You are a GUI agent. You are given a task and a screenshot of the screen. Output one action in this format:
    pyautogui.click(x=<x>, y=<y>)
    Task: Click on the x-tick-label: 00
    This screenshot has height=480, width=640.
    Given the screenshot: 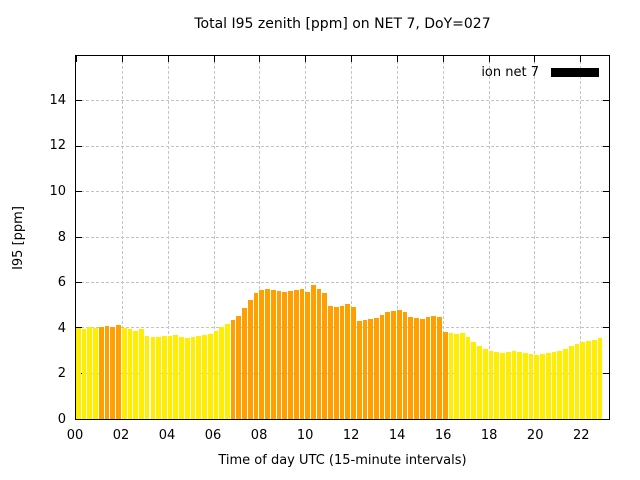 What is the action you would take?
    pyautogui.click(x=75, y=435)
    